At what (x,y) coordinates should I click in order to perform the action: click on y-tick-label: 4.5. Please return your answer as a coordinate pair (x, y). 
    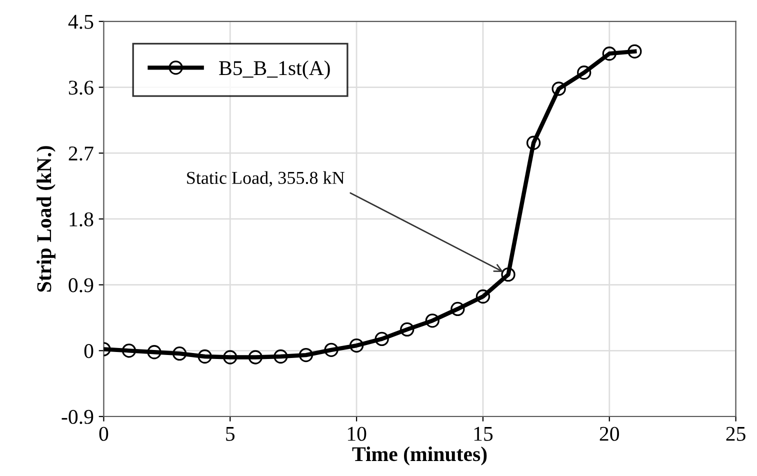
    Looking at the image, I should click on (81, 21).